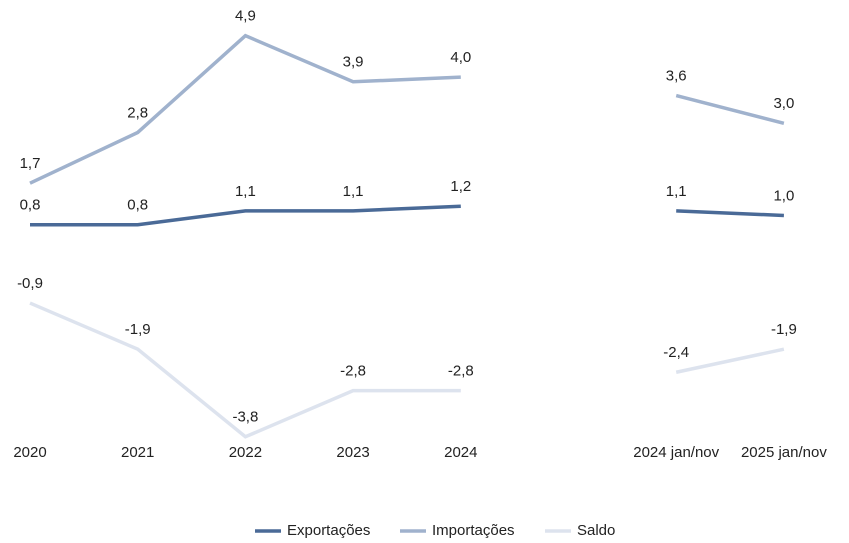 Image resolution: width=849 pixels, height=543 pixels. Describe the element at coordinates (29, 452) in the screenshot. I see `x-tick-label: 2020` at that location.